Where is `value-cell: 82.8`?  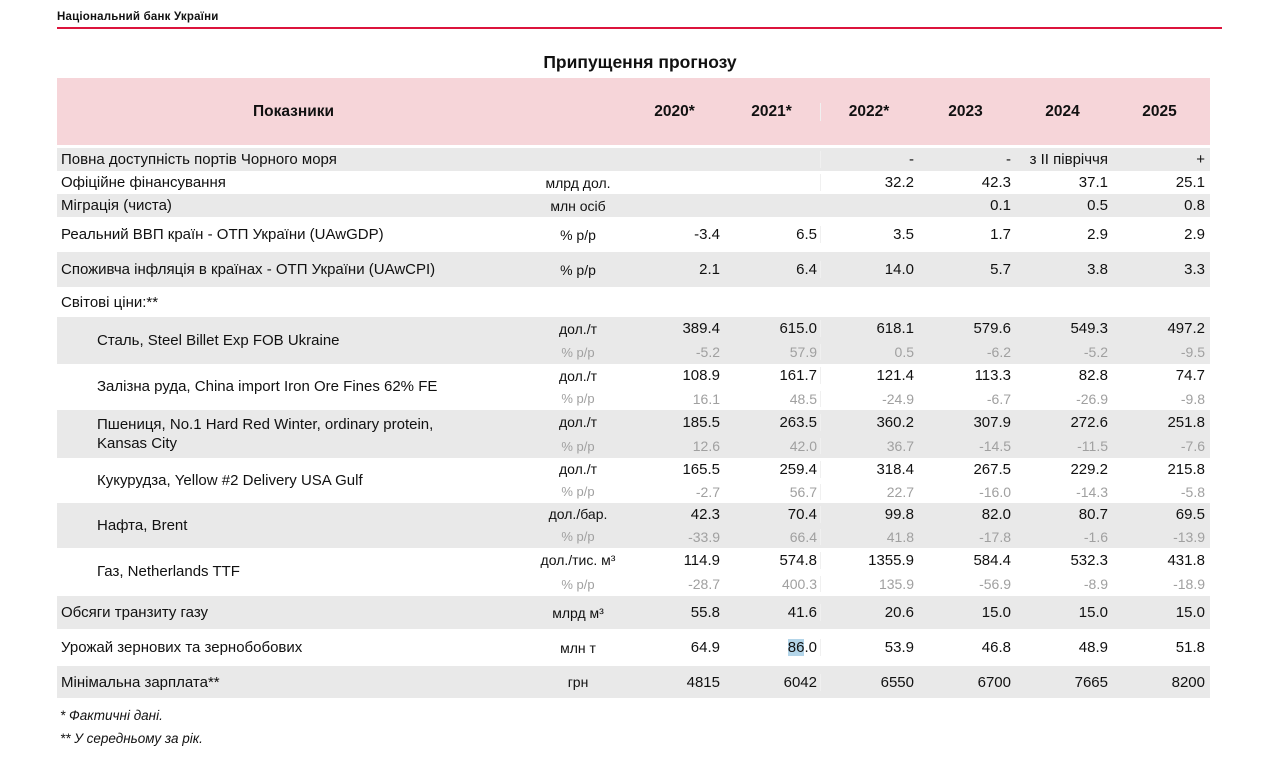 value-cell: 82.8 is located at coordinates (1093, 375).